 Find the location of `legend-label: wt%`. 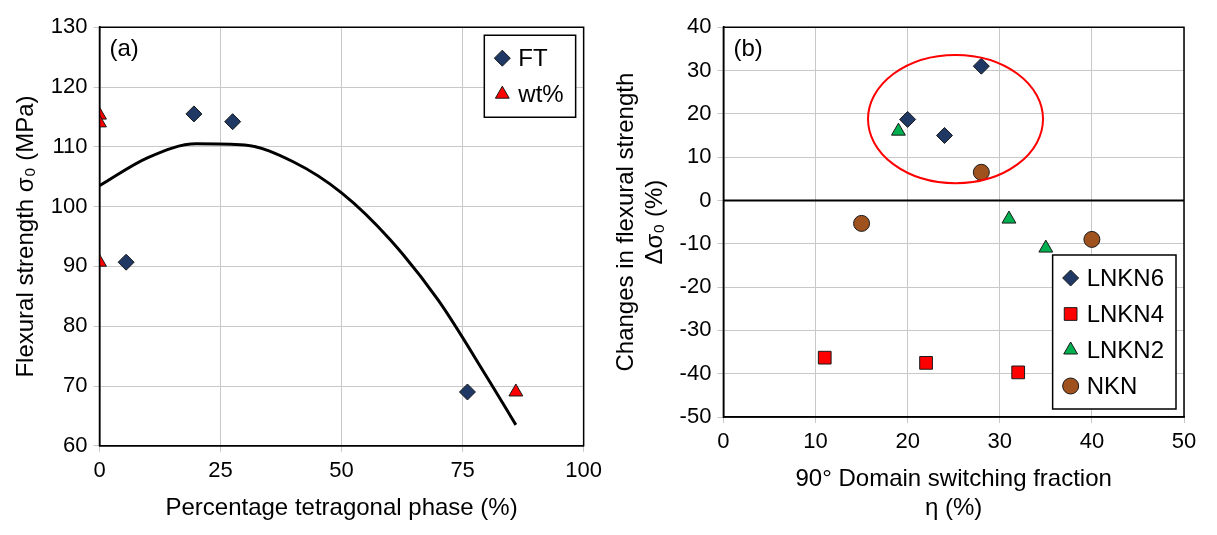

legend-label: wt% is located at coordinates (540, 93).